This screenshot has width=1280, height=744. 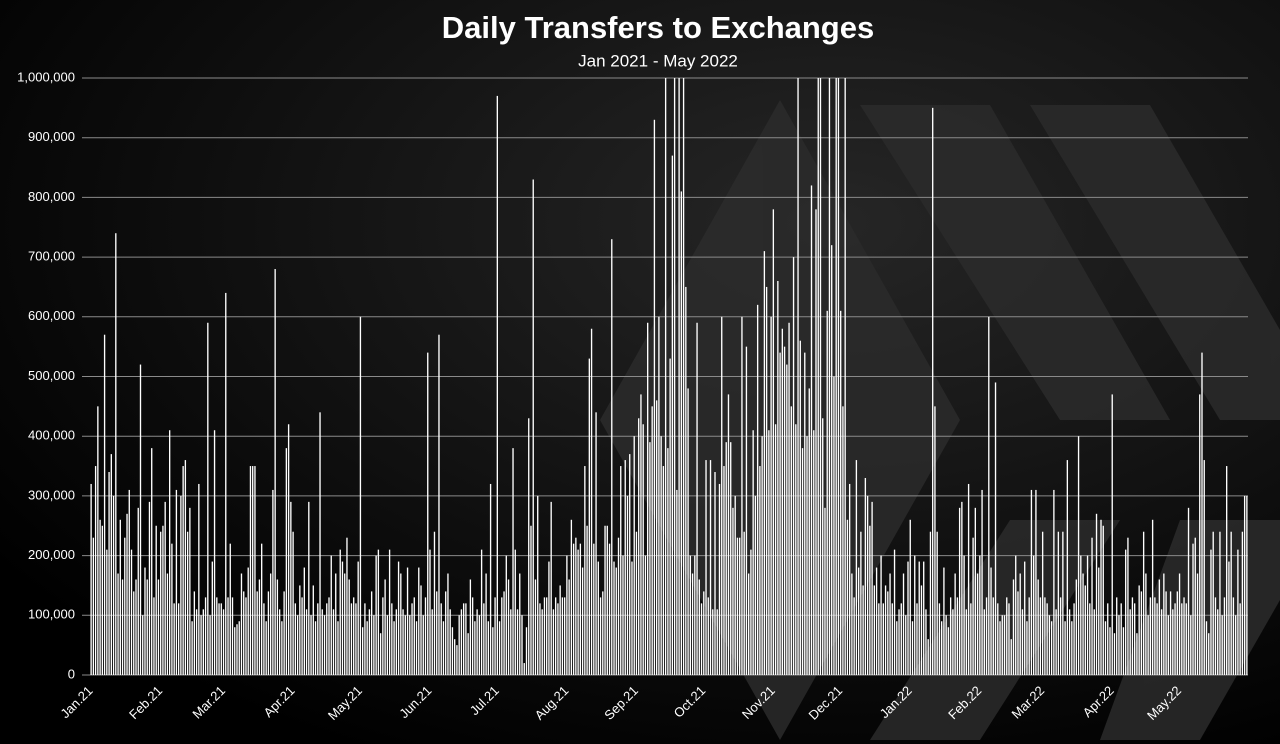 What do you see at coordinates (46, 76) in the screenshot?
I see `y-tick-label: 1,000,000` at bounding box center [46, 76].